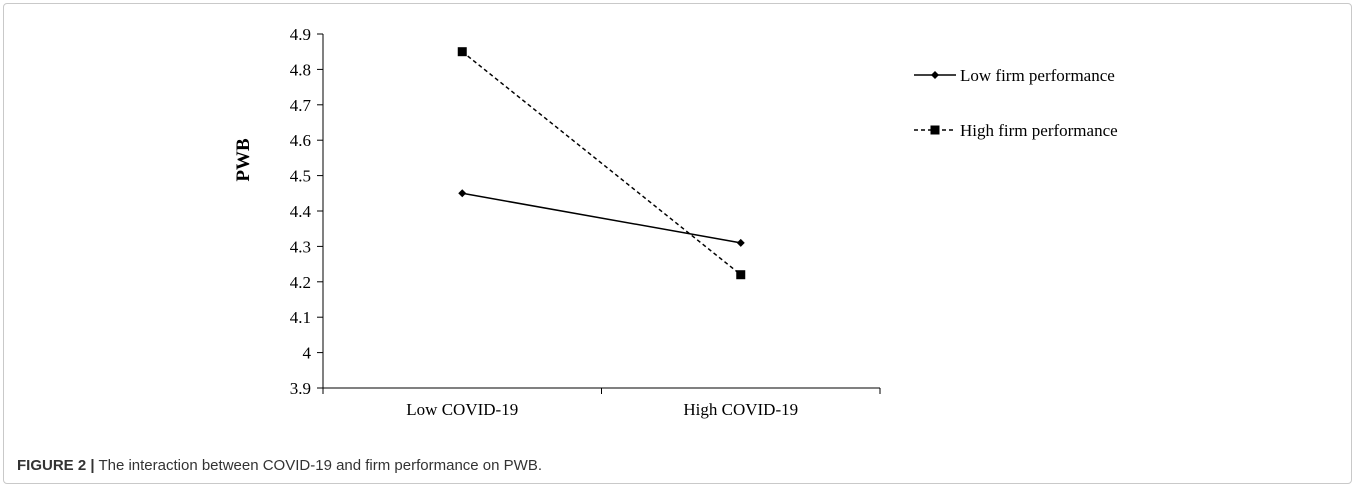 This screenshot has width=1357, height=488. I want to click on series-low-firm-performance, so click(601, 218).